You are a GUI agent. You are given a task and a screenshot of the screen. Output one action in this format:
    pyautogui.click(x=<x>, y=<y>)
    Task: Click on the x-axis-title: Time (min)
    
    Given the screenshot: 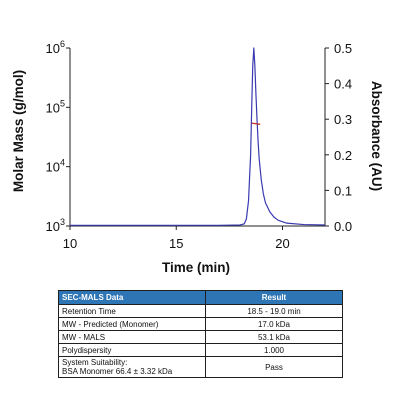 What is the action you would take?
    pyautogui.click(x=196, y=267)
    